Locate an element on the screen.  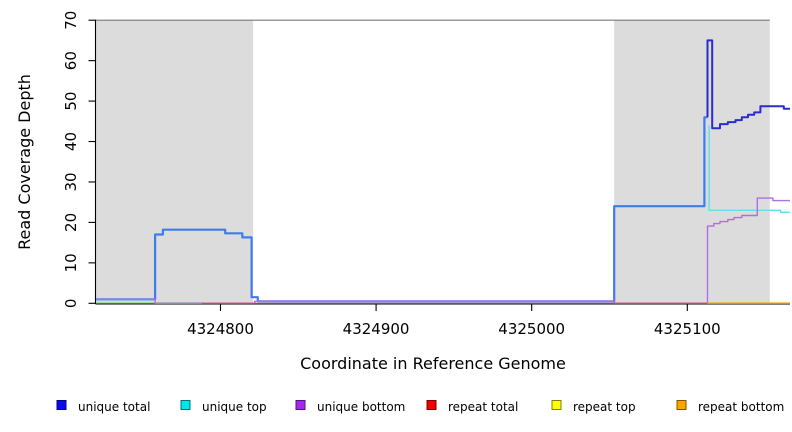
legend-label-repeat-bottom: repeat bottom is located at coordinates (741, 407).